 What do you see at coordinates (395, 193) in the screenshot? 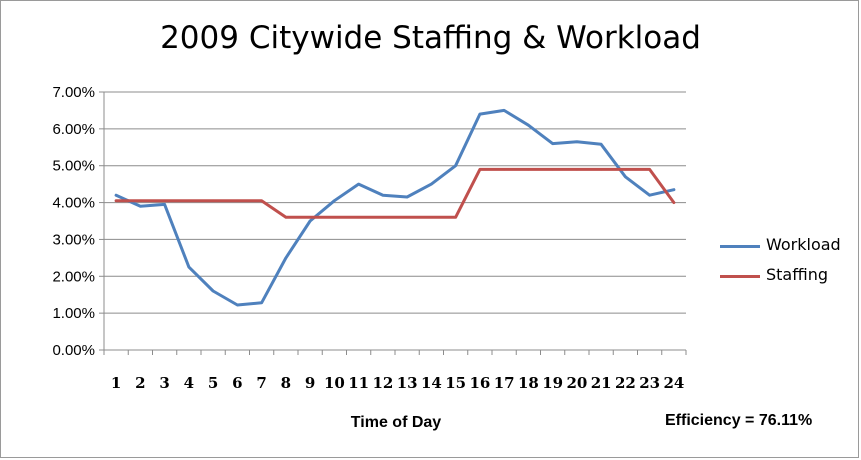
I see `series-line-staffing` at bounding box center [395, 193].